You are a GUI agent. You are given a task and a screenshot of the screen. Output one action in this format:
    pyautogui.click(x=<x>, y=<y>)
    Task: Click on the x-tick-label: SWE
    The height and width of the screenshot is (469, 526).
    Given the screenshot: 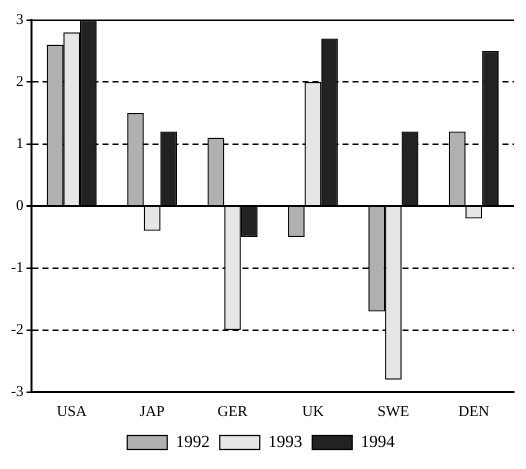 What is the action you would take?
    pyautogui.click(x=394, y=412)
    